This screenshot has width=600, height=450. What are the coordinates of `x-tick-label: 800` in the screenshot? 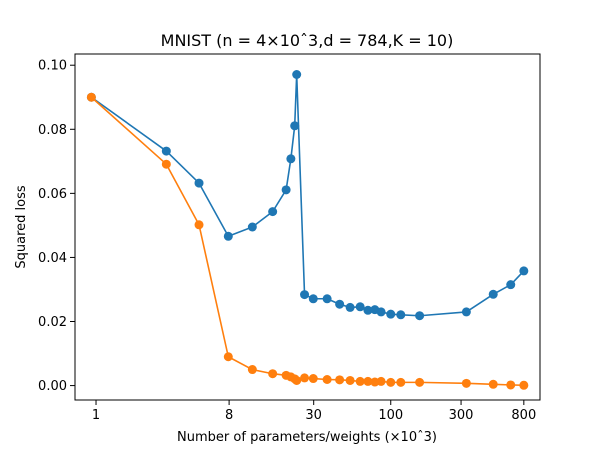 It's located at (523, 415).